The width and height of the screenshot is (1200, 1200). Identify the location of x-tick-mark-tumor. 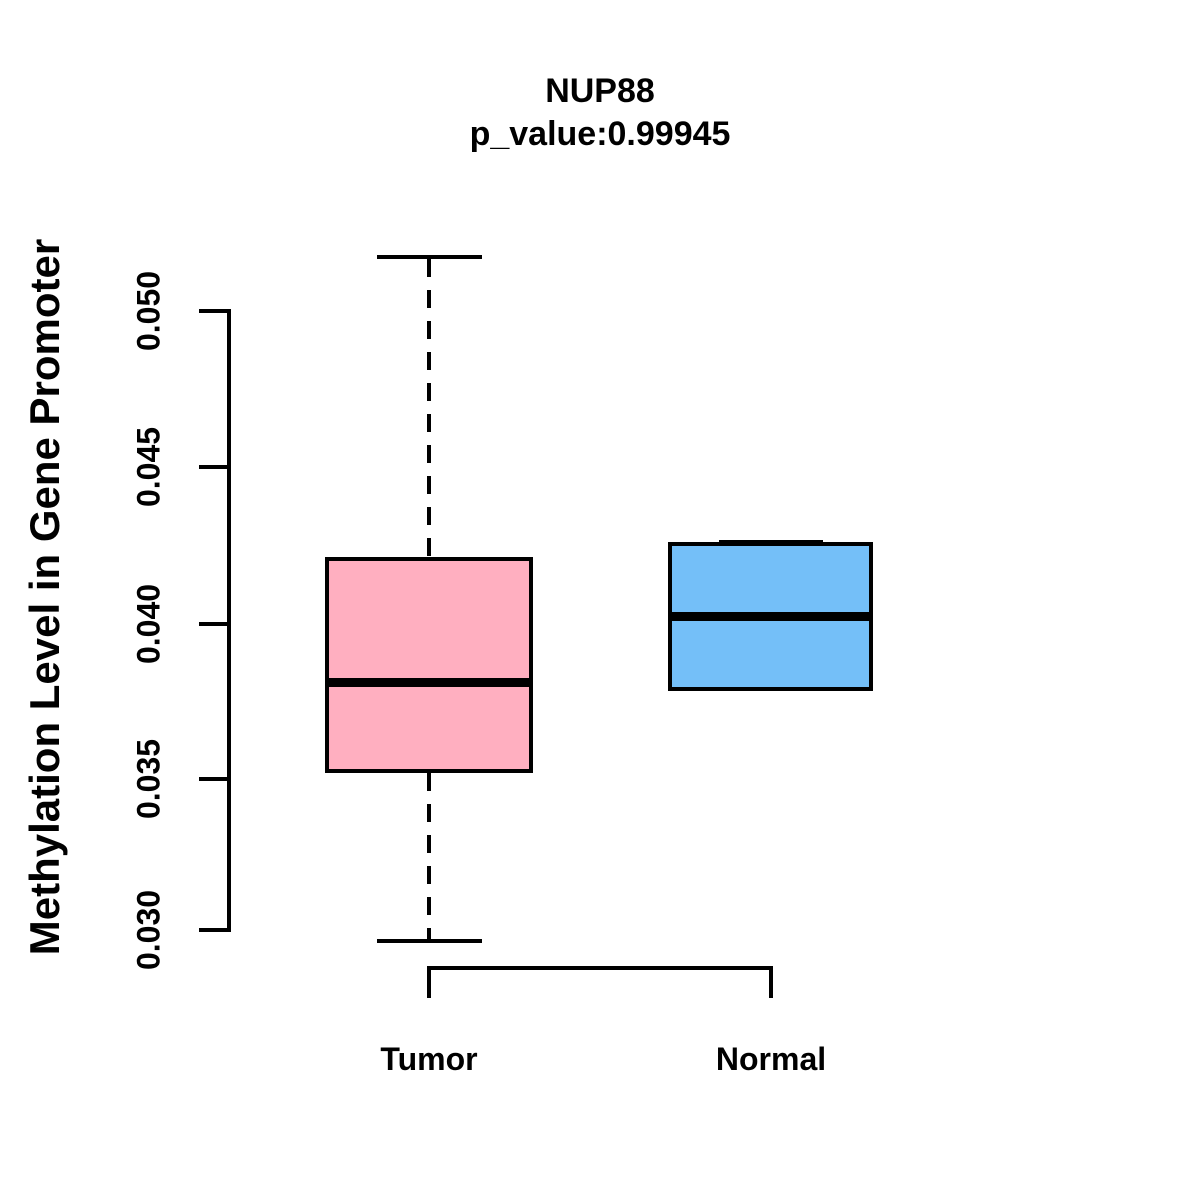
(429, 982).